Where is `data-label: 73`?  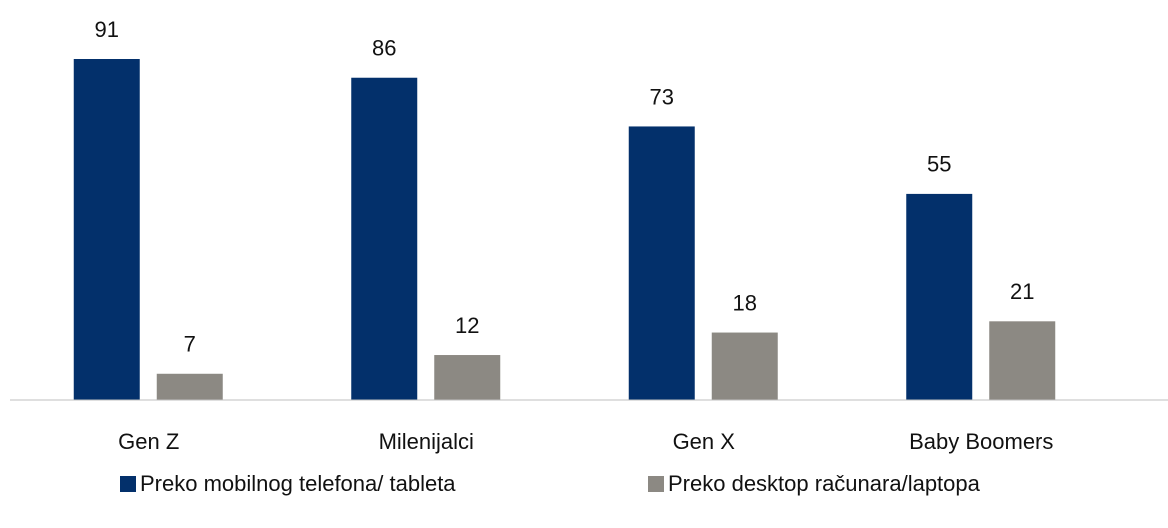
data-label: 73 is located at coordinates (662, 96).